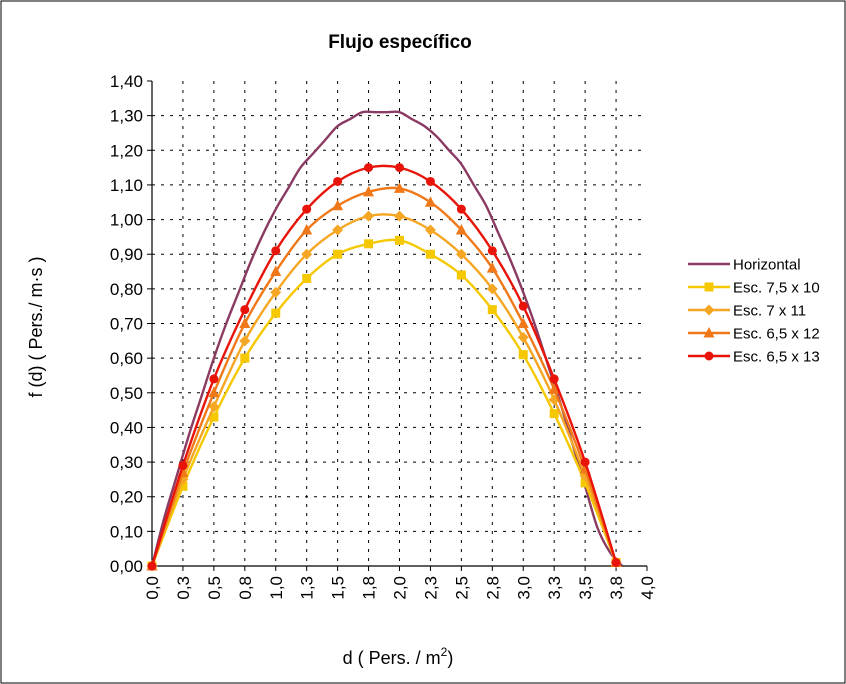 Image resolution: width=846 pixels, height=684 pixels. I want to click on legend-entry: Esc. 7 x 11, so click(747, 311).